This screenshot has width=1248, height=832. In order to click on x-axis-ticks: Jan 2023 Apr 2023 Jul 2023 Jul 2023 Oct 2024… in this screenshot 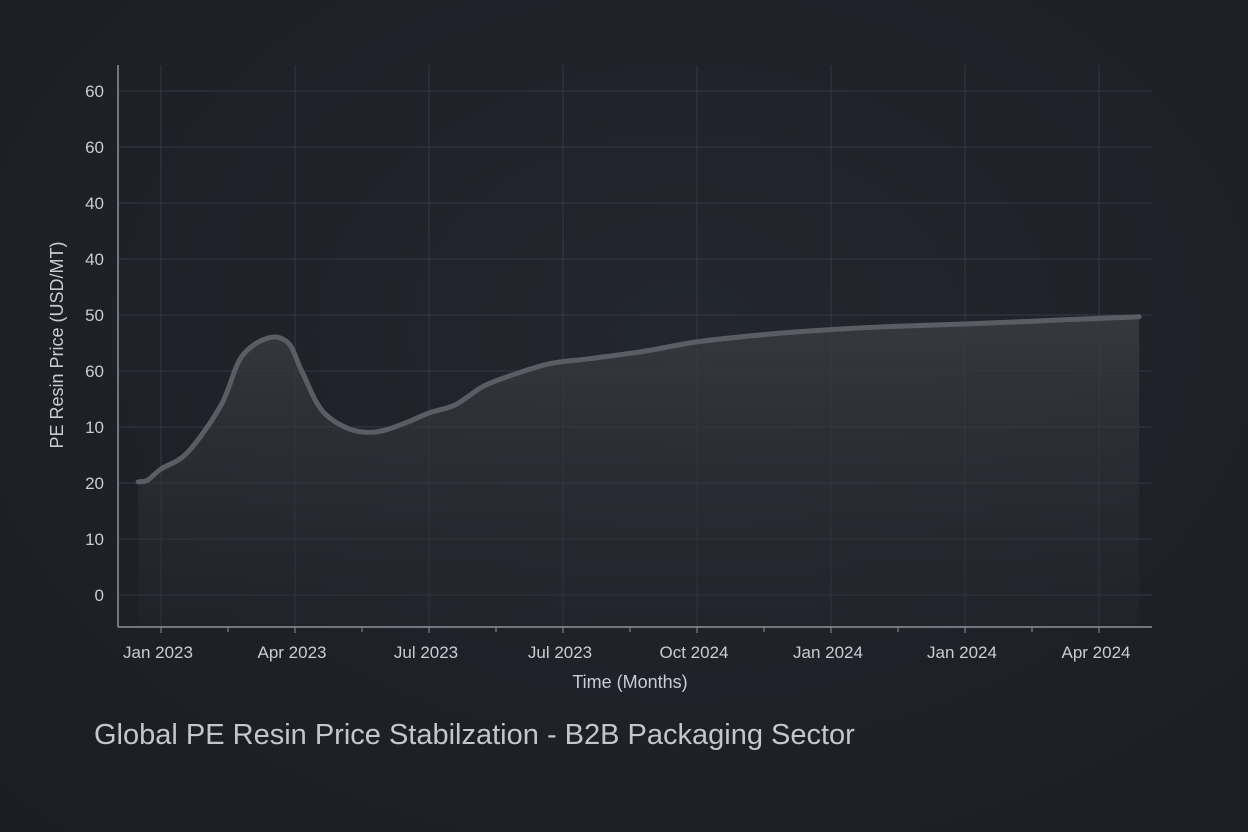, I will do `click(627, 644)`.